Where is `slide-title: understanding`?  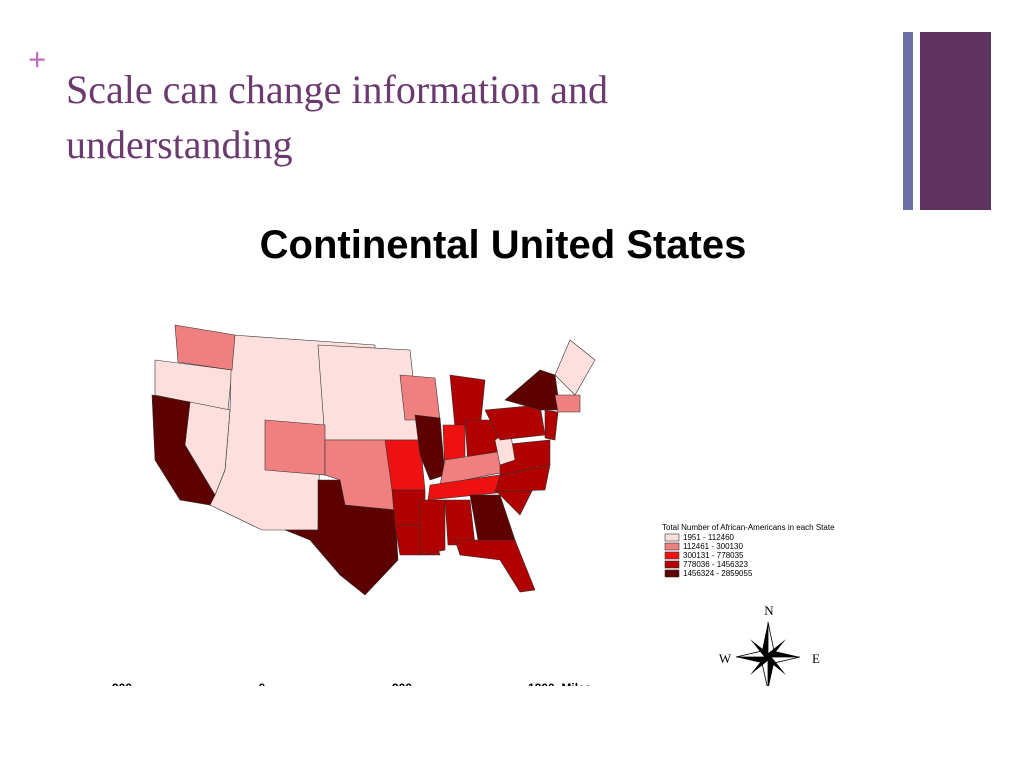 slide-title: understanding is located at coordinates (179, 144).